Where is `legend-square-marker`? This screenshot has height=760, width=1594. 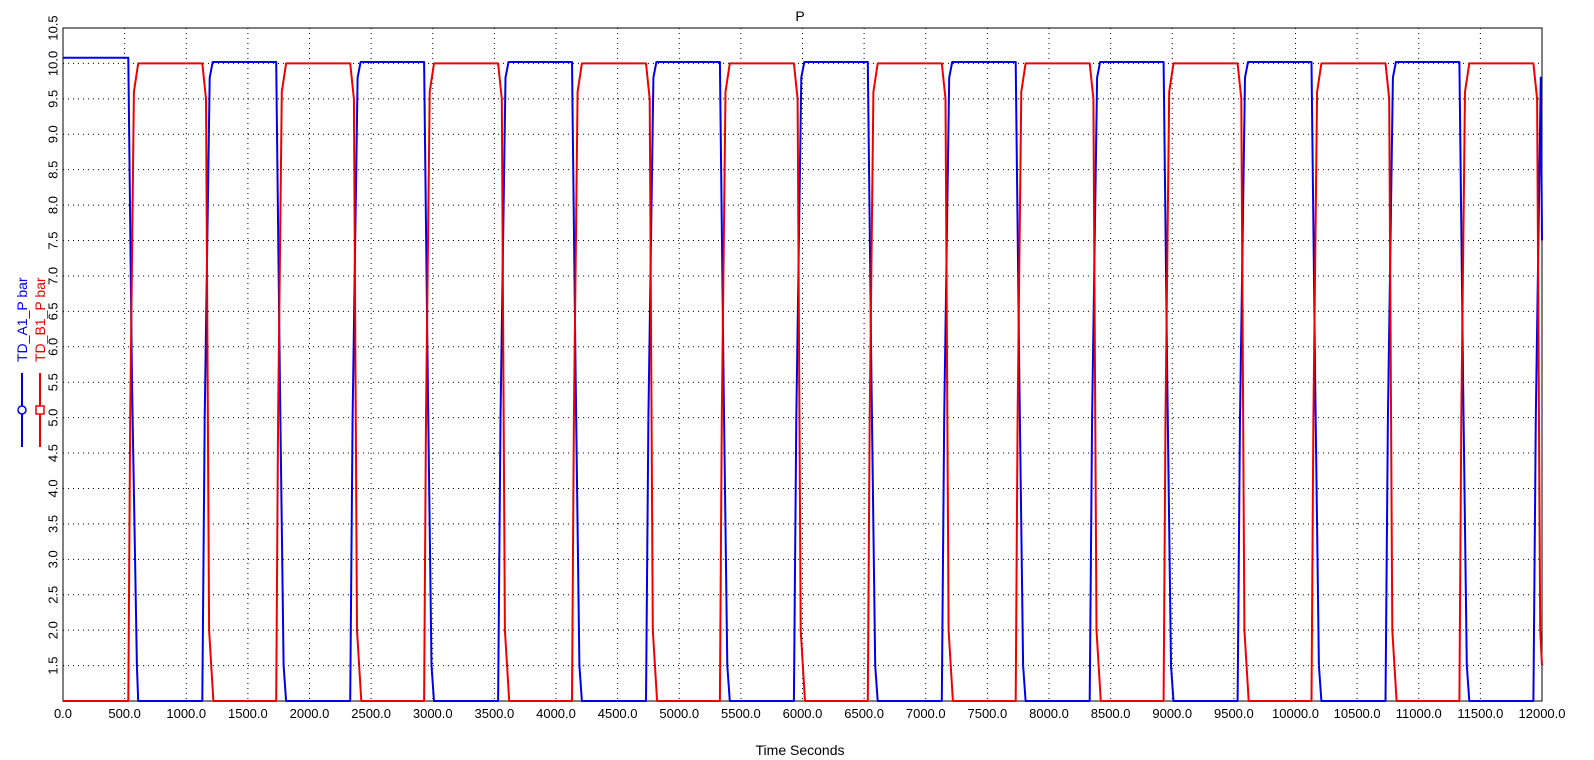
legend-square-marker is located at coordinates (40, 410).